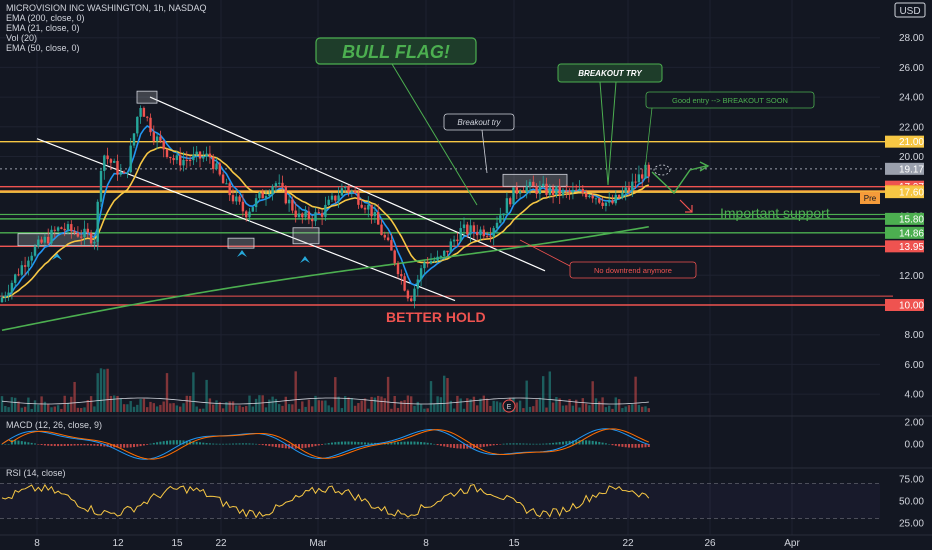  I want to click on price-tick-8: 12.00, so click(911, 276).